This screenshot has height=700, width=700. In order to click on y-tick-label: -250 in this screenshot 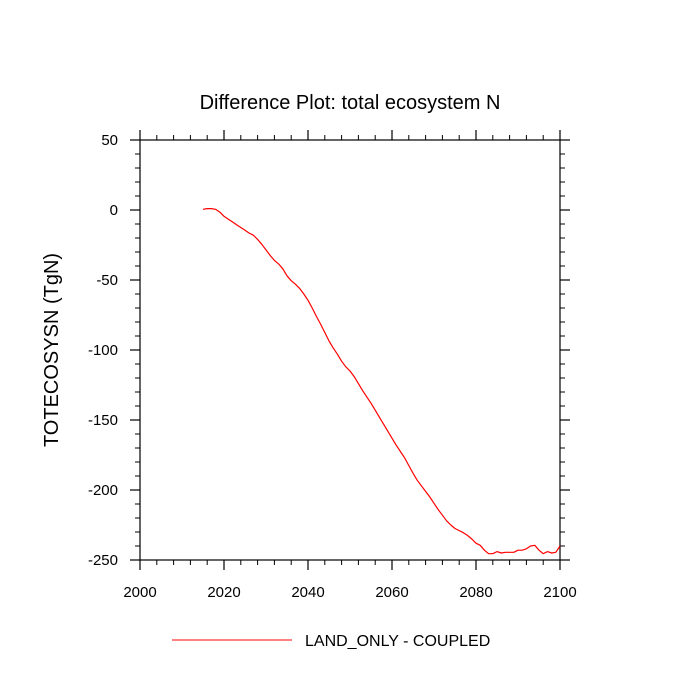, I will do `click(103, 560)`.